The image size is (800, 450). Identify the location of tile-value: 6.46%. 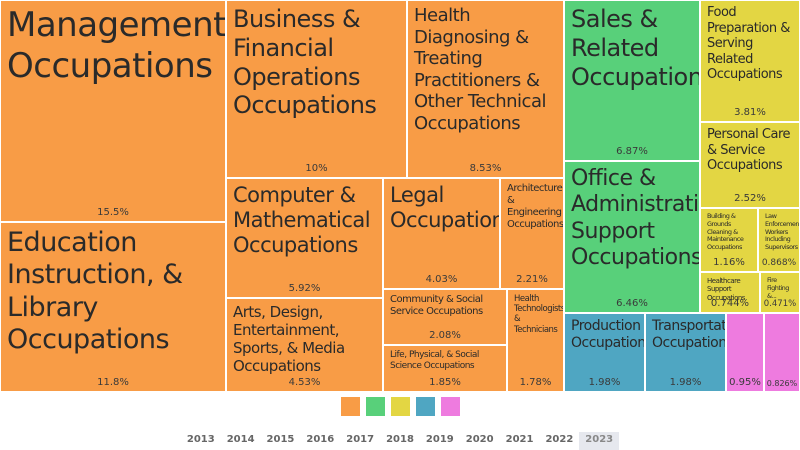
(632, 303).